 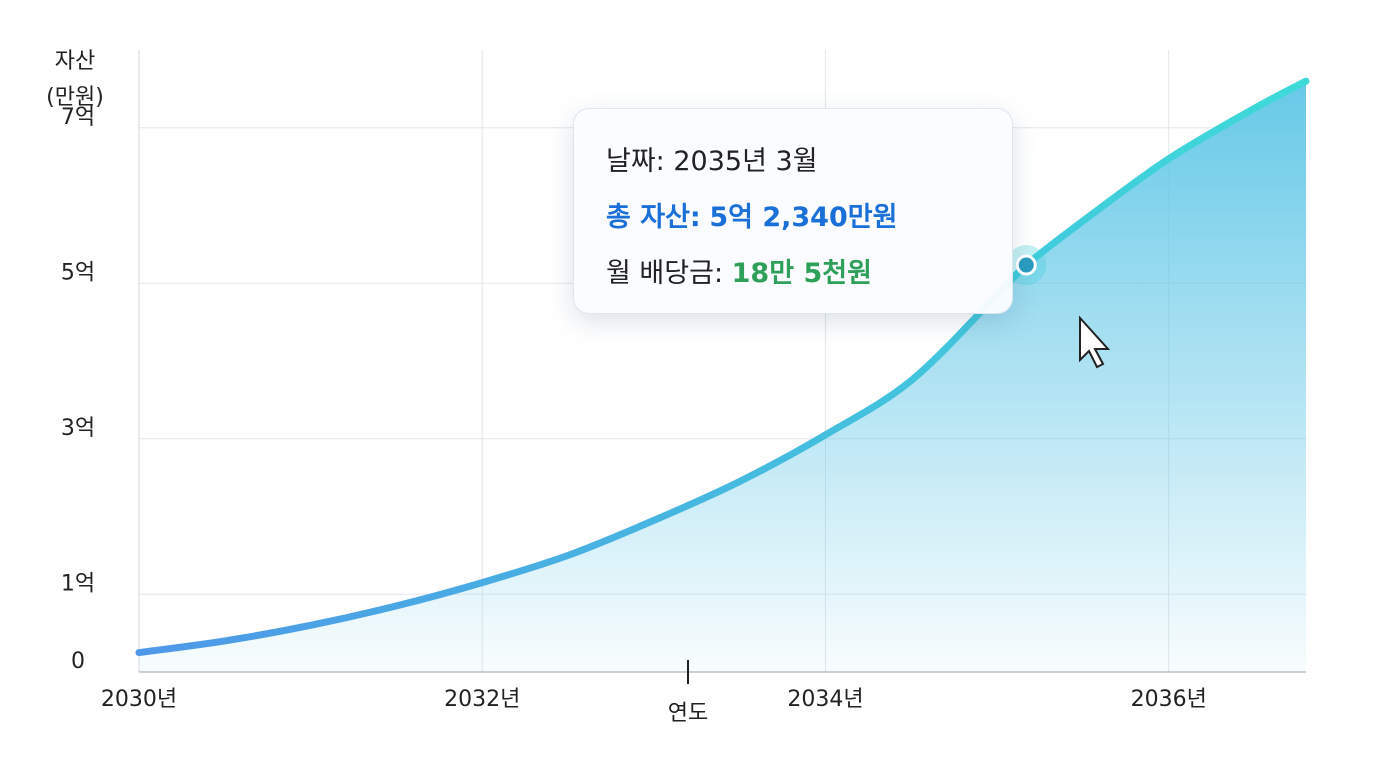 What do you see at coordinates (78, 428) in the screenshot?
I see `y-tick-label: 3억` at bounding box center [78, 428].